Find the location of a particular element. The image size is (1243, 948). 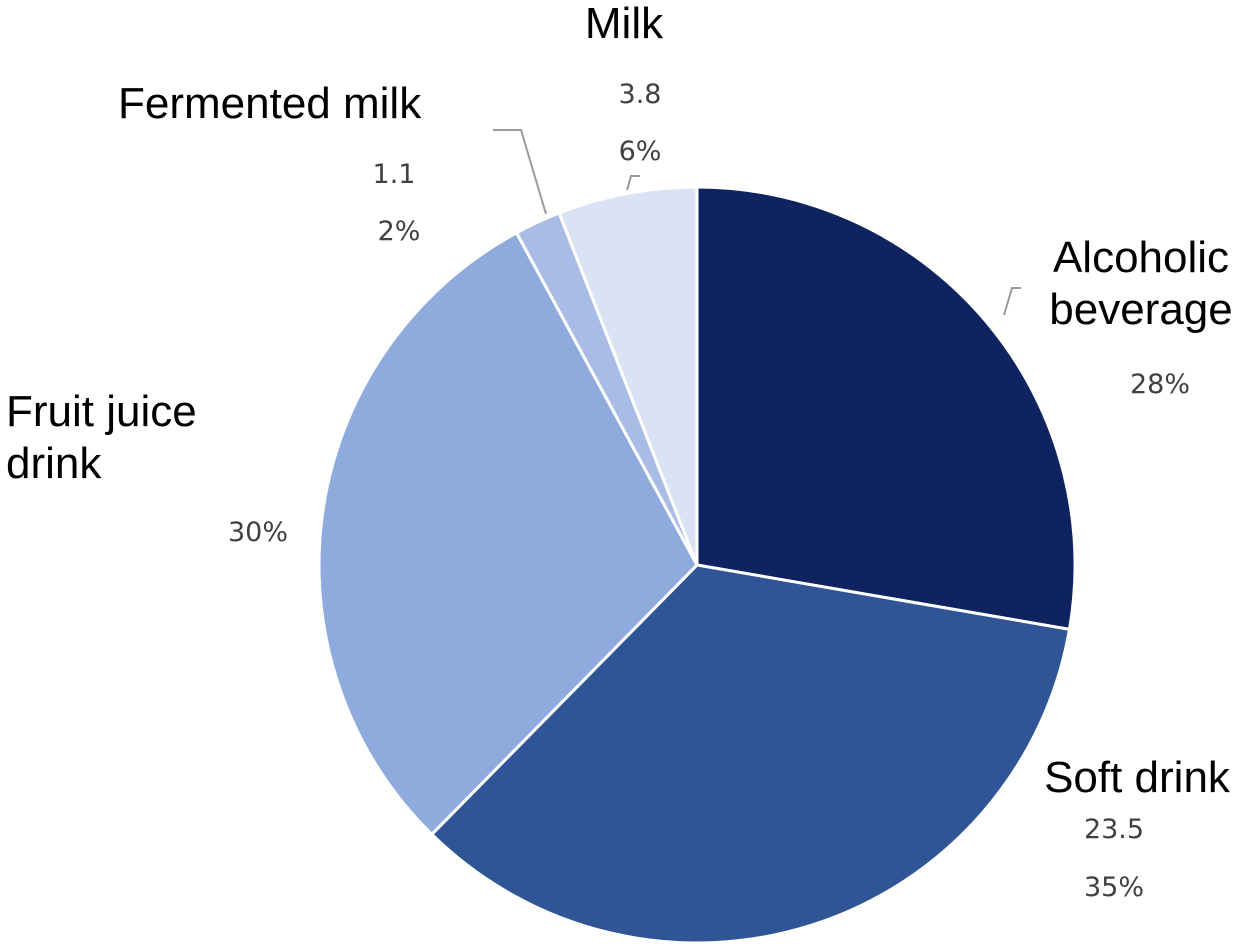

pie-slice-alcoholic-beverage is located at coordinates (886, 408).